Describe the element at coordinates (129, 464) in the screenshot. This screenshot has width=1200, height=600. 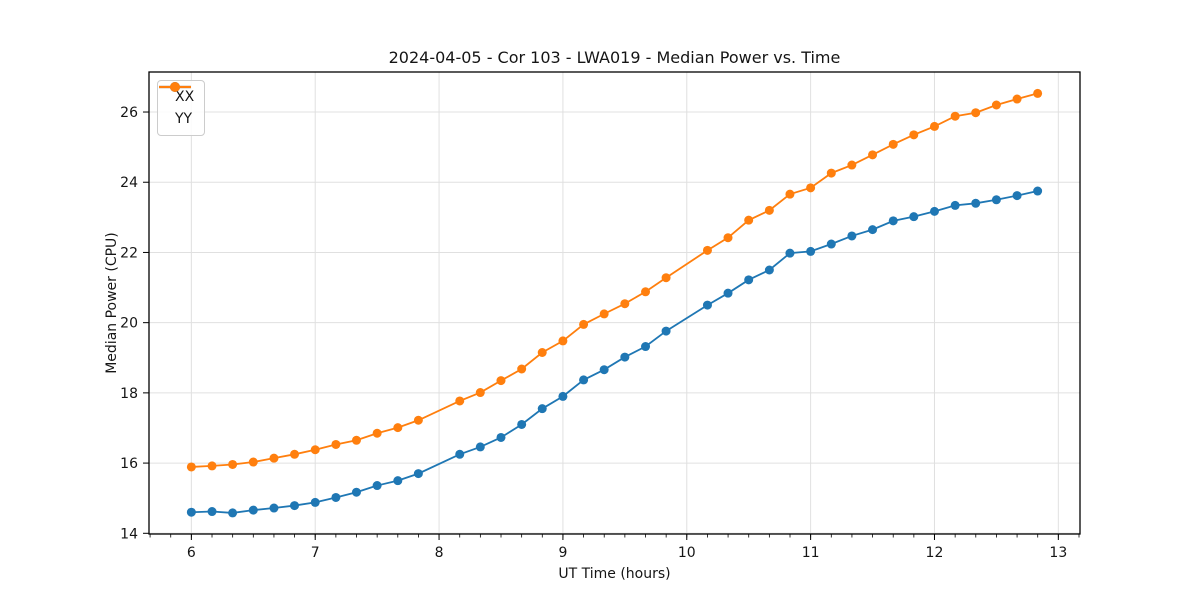
I see `y-tick-label: 16` at that location.